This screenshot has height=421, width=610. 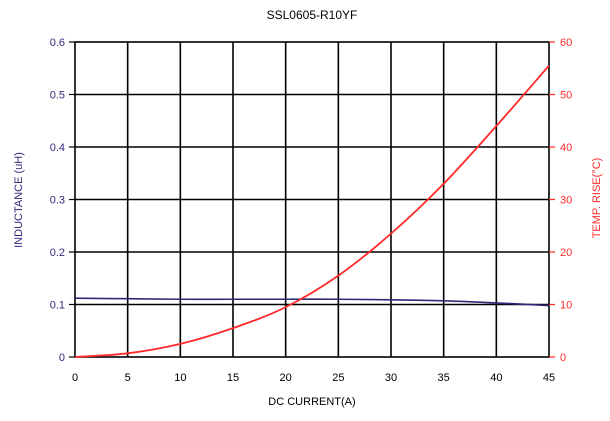 What do you see at coordinates (57, 253) in the screenshot?
I see `y-left-tick-label: 0.2` at bounding box center [57, 253].